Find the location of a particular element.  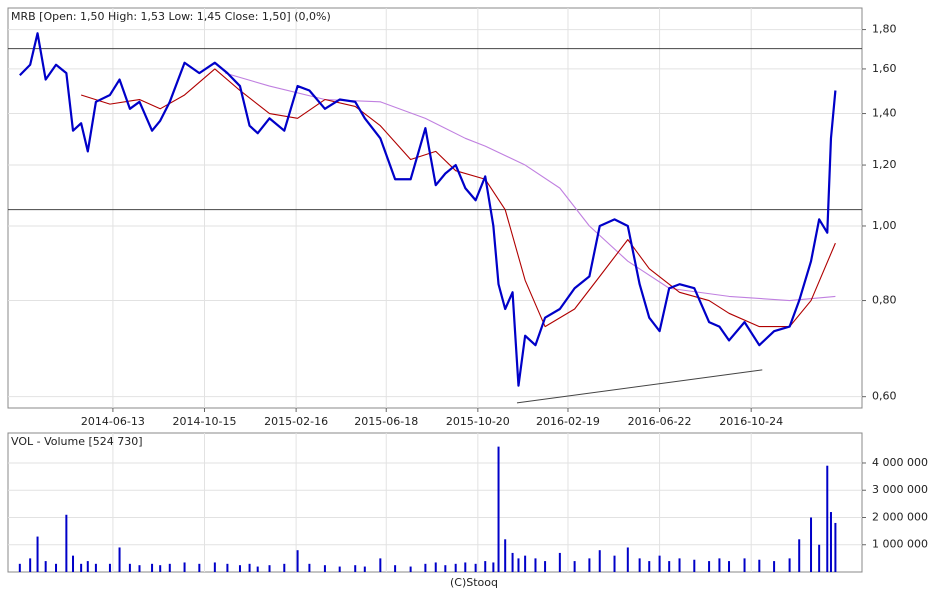

footer: (C)Stooq is located at coordinates (474, 582).